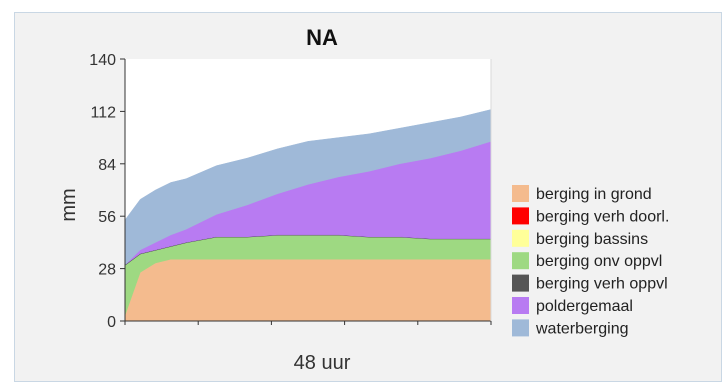 The height and width of the screenshot is (385, 728). Describe the element at coordinates (602, 284) in the screenshot. I see `legend-label-4: berging verh oppvl` at that location.